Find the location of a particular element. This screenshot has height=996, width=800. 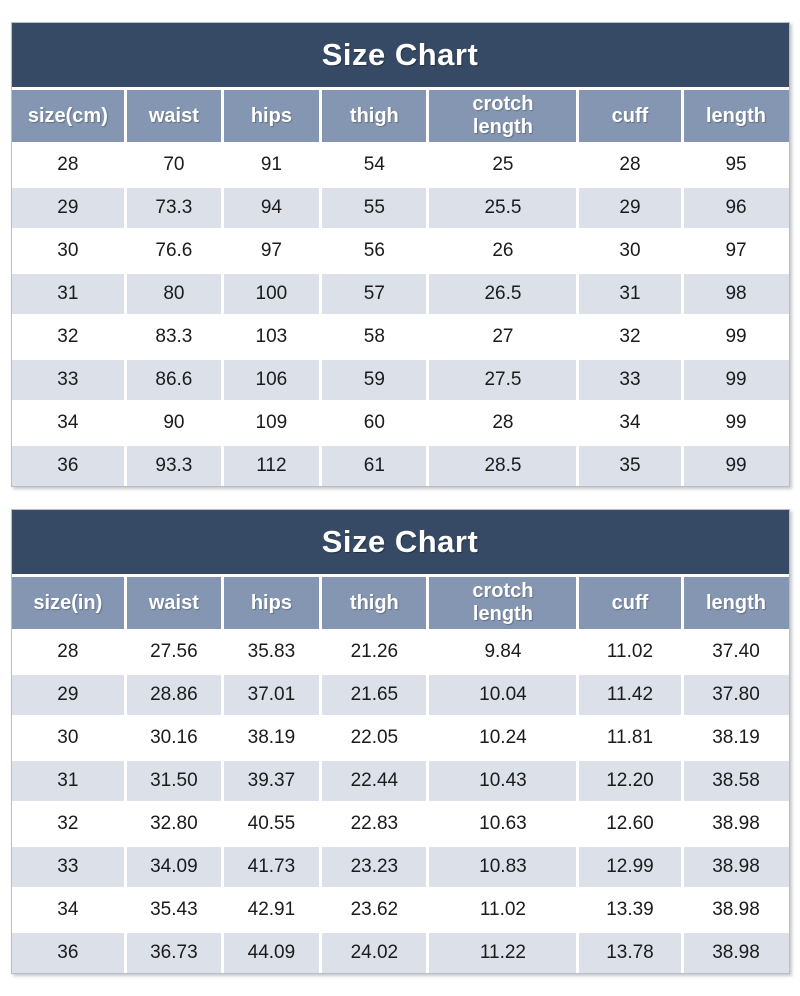

column-header: hips is located at coordinates (270, 604).